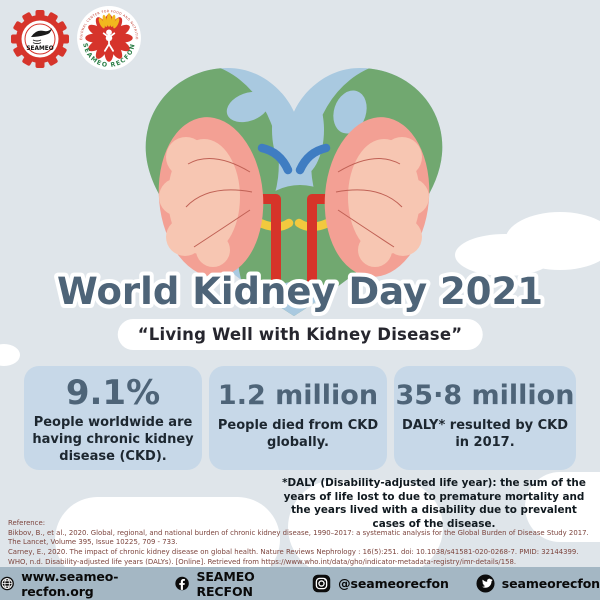 This screenshot has width=600, height=600. What do you see at coordinates (225, 583) in the screenshot?
I see `facebook-label: SEAMEO RECFON` at bounding box center [225, 583].